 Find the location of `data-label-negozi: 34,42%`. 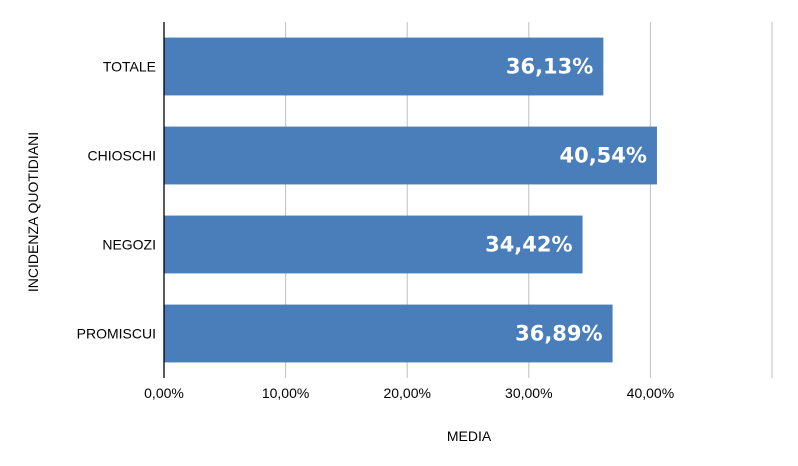

data-label-negozi: 34,42% is located at coordinates (528, 245).